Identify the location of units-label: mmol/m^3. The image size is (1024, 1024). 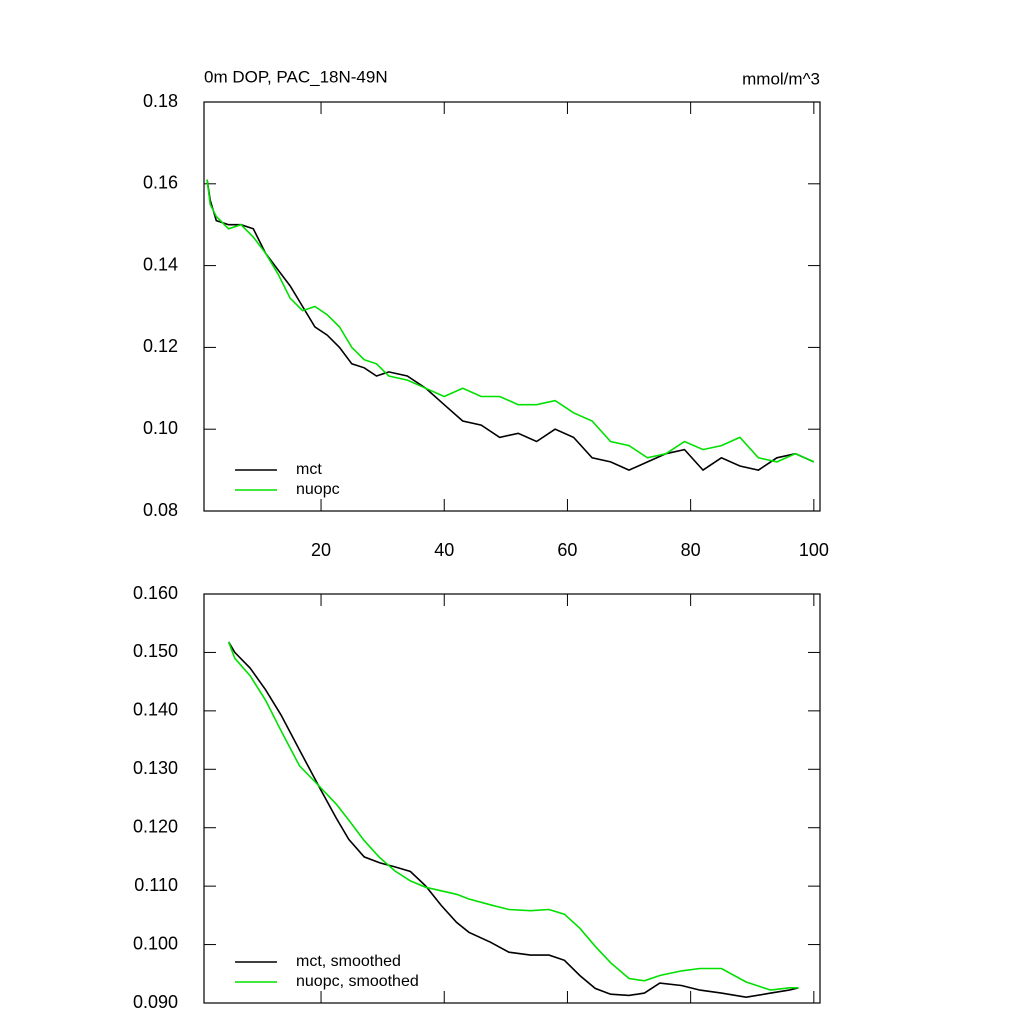
(781, 78).